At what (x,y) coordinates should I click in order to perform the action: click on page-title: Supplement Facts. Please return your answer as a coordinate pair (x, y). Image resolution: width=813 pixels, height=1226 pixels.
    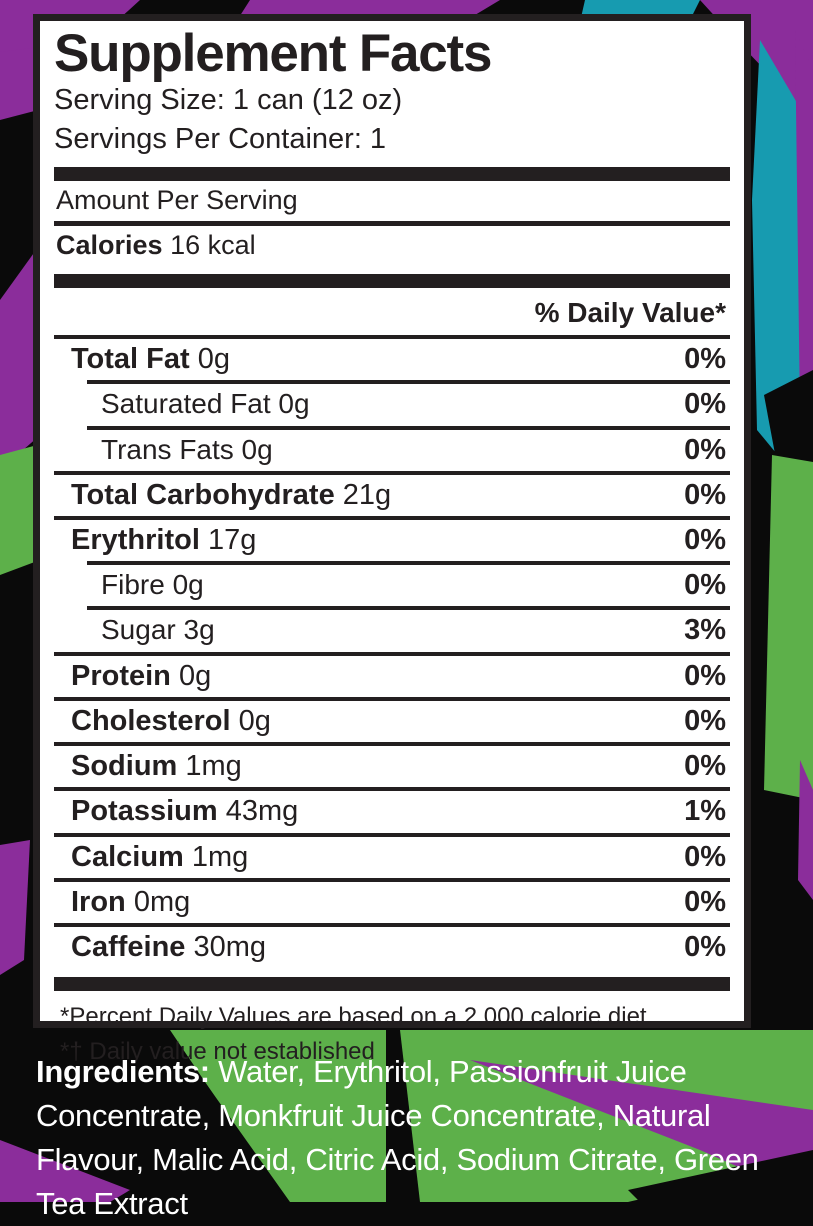
    Looking at the image, I should click on (273, 53).